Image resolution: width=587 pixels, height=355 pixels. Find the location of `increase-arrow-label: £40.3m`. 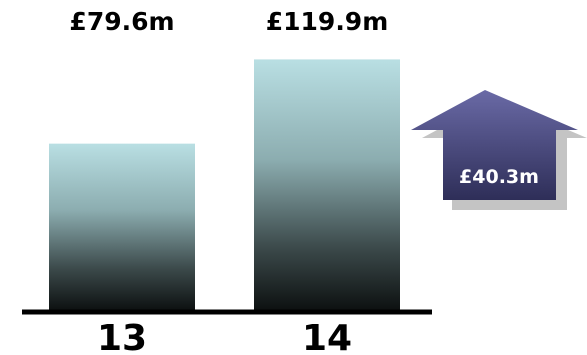

increase-arrow-label: £40.3m is located at coordinates (499, 177).